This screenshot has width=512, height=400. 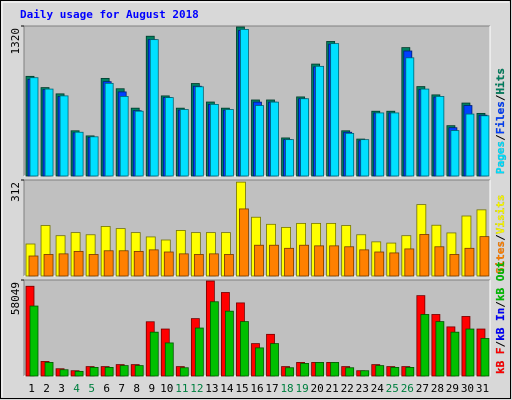 What do you see at coordinates (422, 388) in the screenshot?
I see `x-tick-label: 27` at bounding box center [422, 388].